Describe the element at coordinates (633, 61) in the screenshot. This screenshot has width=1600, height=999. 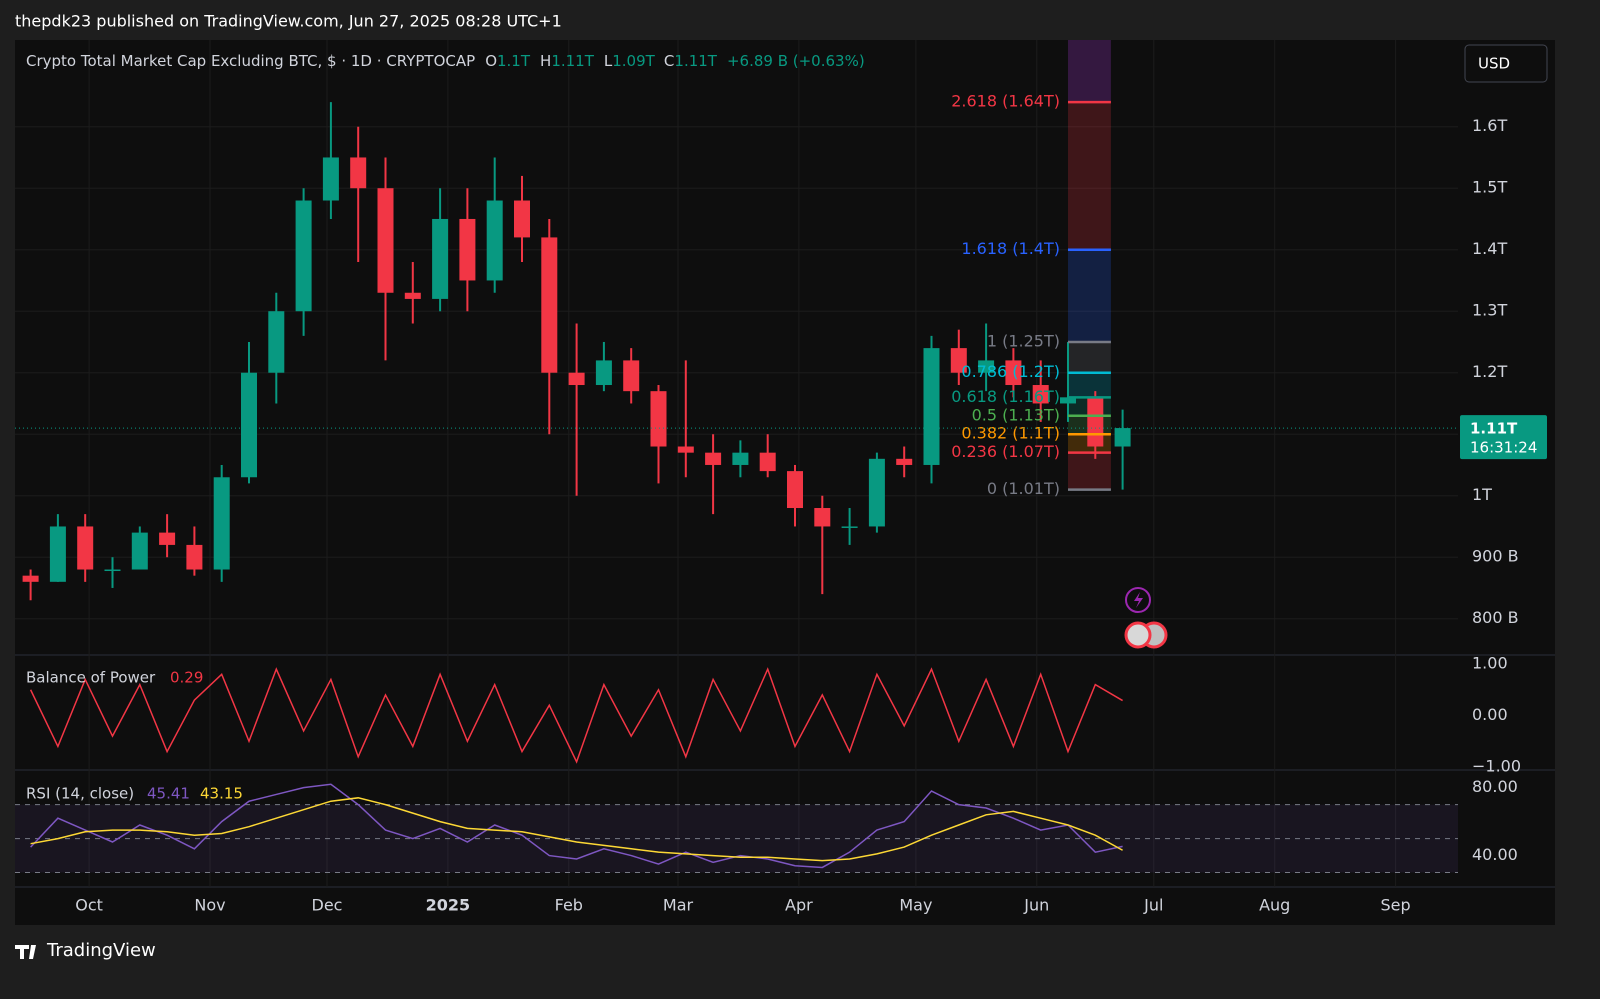
I see `quote-text: 1.09T` at that location.